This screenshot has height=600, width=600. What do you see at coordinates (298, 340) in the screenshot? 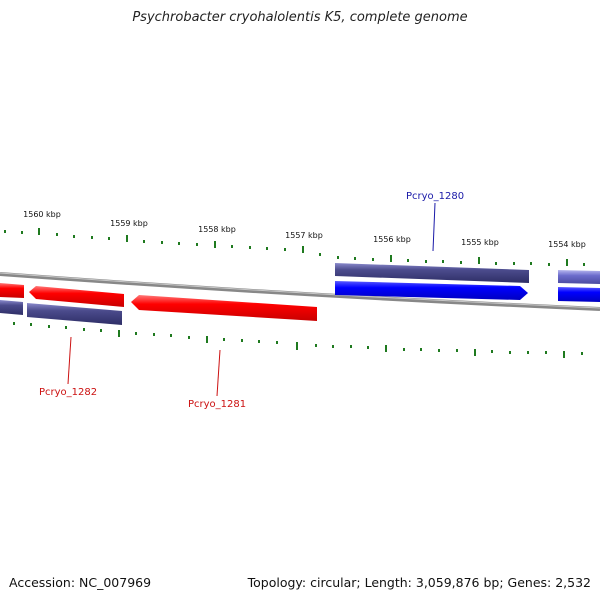
I see `inner-ticks` at bounding box center [298, 340].